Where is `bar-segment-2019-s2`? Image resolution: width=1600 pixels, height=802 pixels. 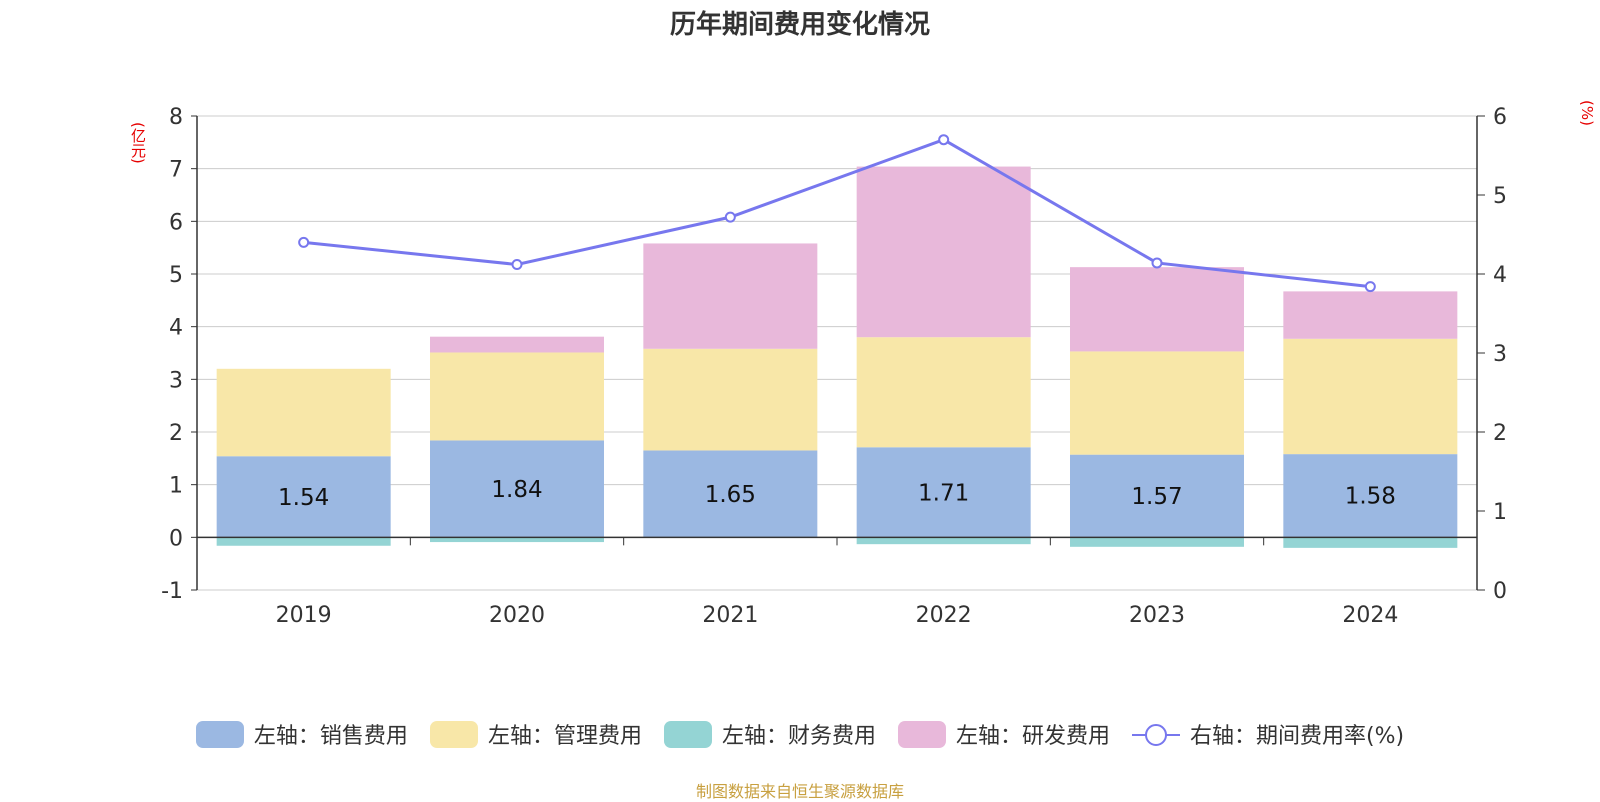
bar-segment-2019-s2 is located at coordinates (303, 541).